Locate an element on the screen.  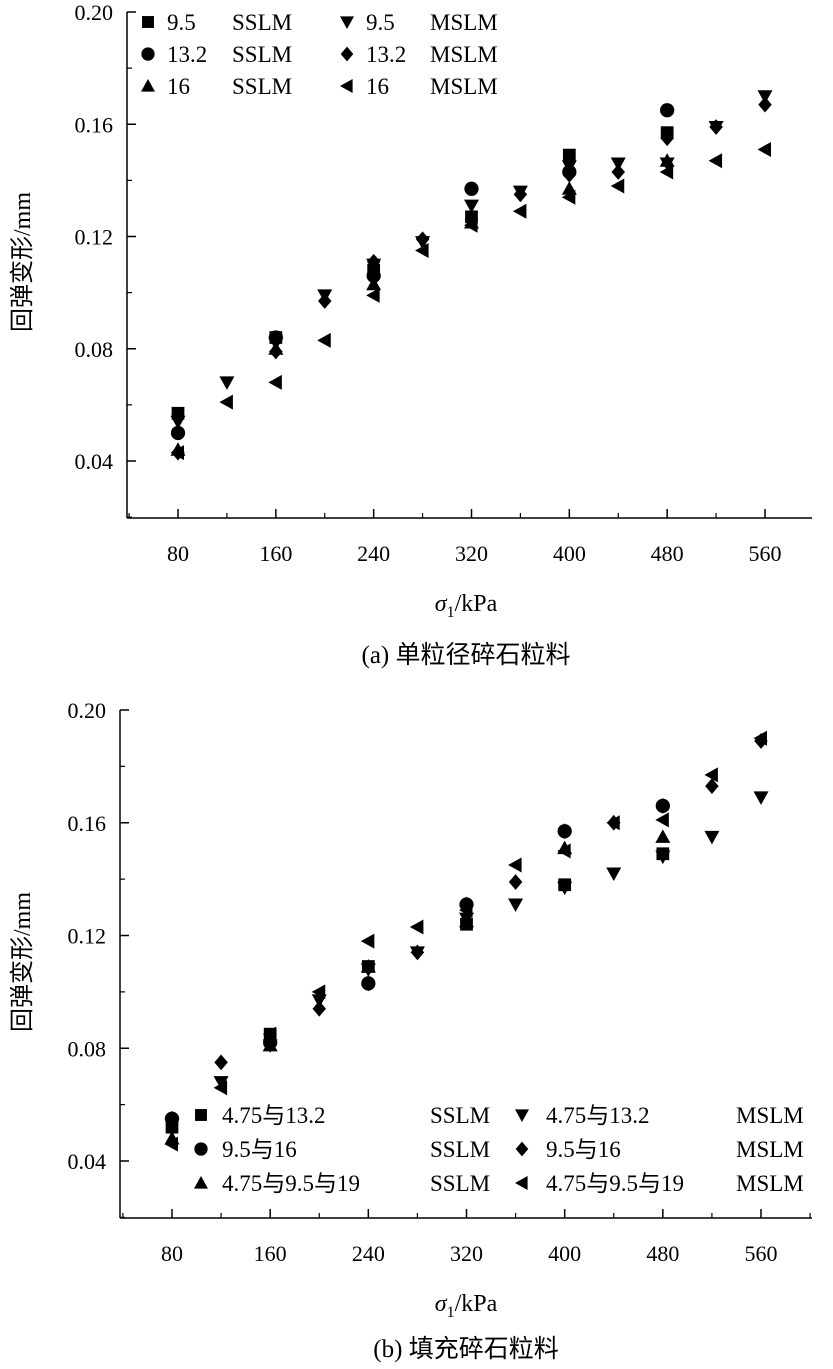
x-tick-label: 400 is located at coordinates (569, 553).